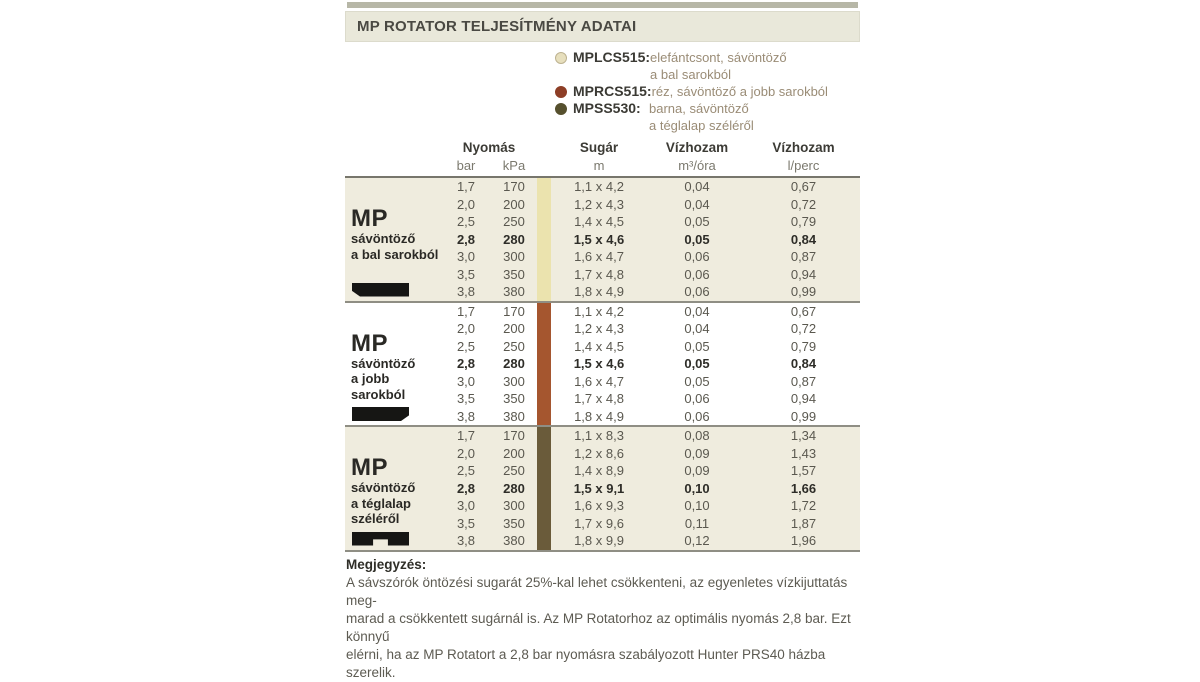 The image size is (1200, 682). What do you see at coordinates (599, 204) in the screenshot?
I see `cell-sugar: 1,2 x 4,3` at bounding box center [599, 204].